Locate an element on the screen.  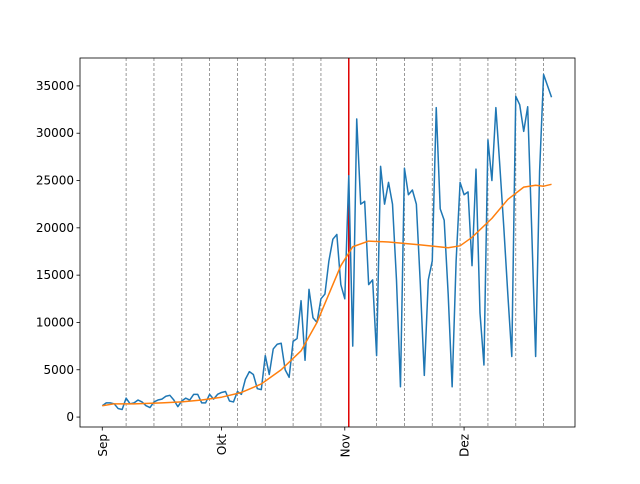
y-tick-label: 25000 is located at coordinates (55, 181).